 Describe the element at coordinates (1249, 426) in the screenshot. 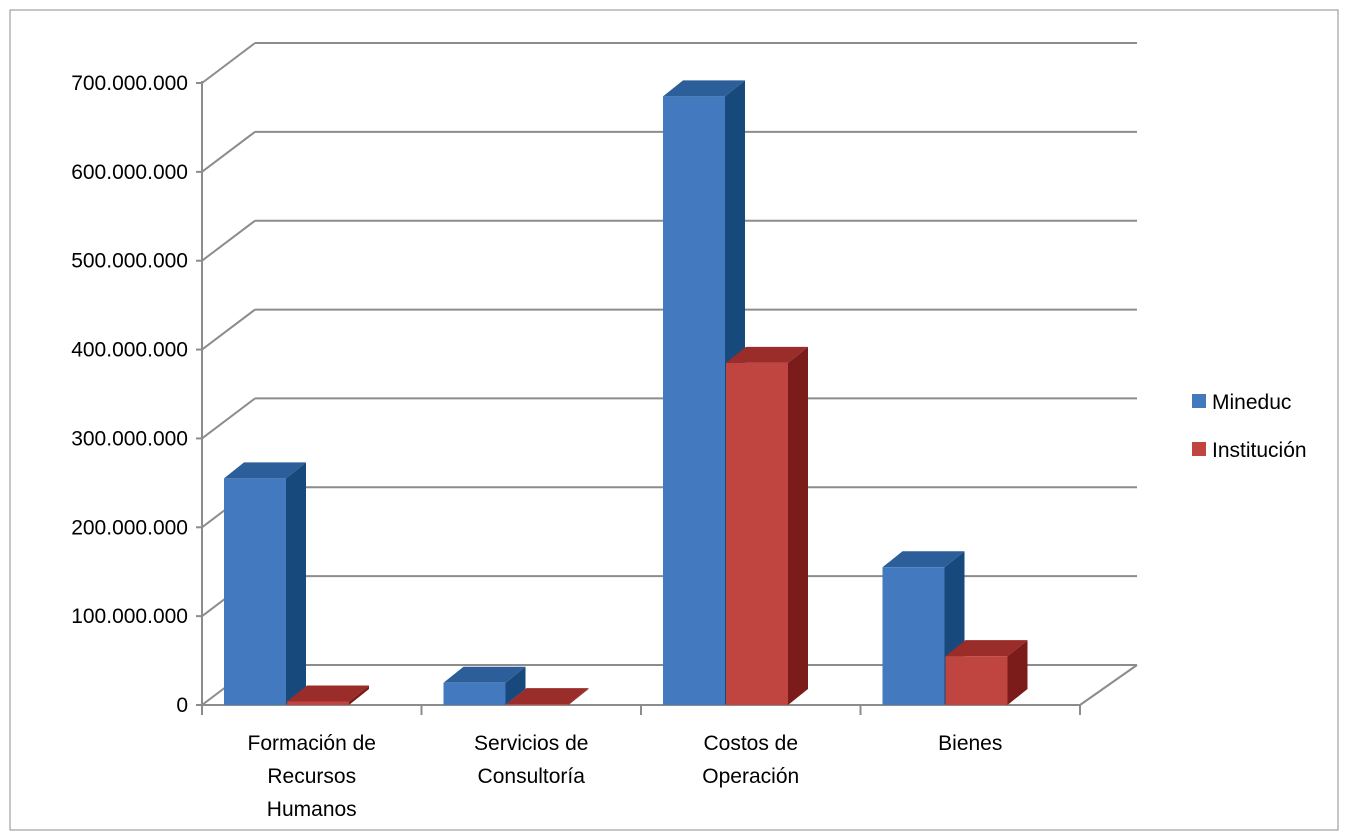

I see `legend: Mineduc Institución` at that location.